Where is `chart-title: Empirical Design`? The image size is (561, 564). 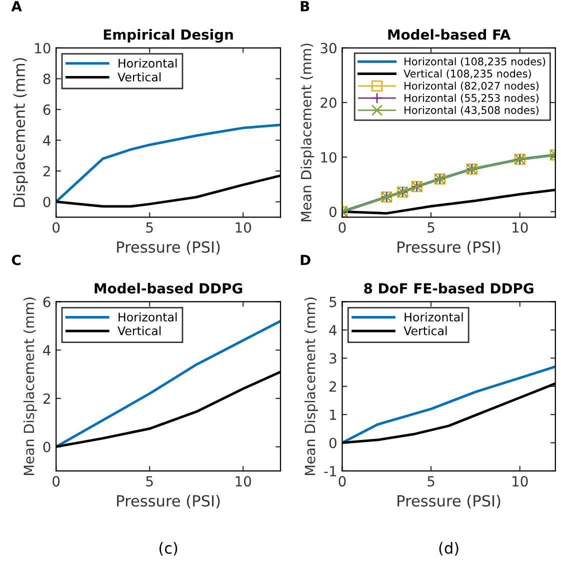 chart-title: Empirical Design is located at coordinates (168, 36).